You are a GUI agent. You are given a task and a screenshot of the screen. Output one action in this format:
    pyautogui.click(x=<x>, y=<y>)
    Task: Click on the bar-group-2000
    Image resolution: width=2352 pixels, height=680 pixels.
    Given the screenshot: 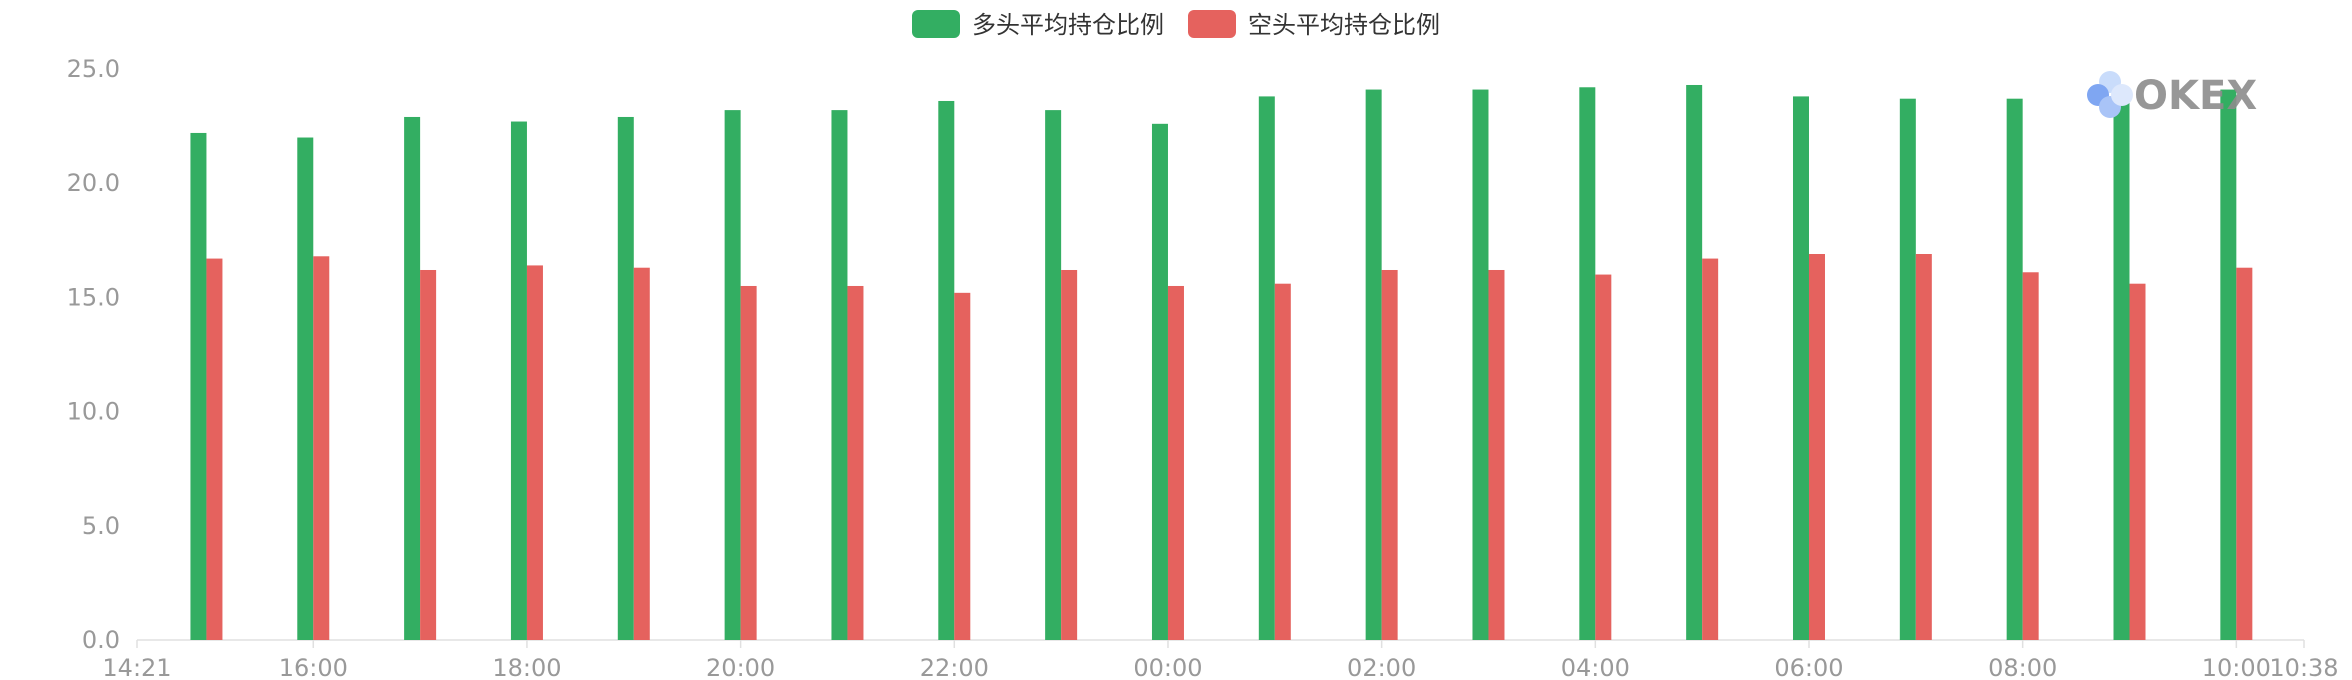 What is the action you would take?
    pyautogui.click(x=740, y=375)
    